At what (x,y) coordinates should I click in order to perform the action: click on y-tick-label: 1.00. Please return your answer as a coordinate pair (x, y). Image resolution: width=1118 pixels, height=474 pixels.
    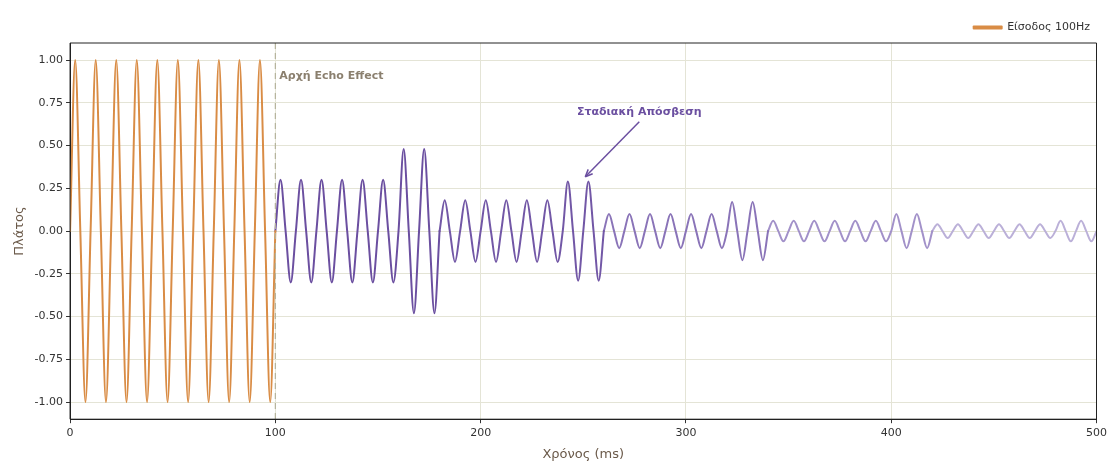
    Looking at the image, I should click on (51, 59).